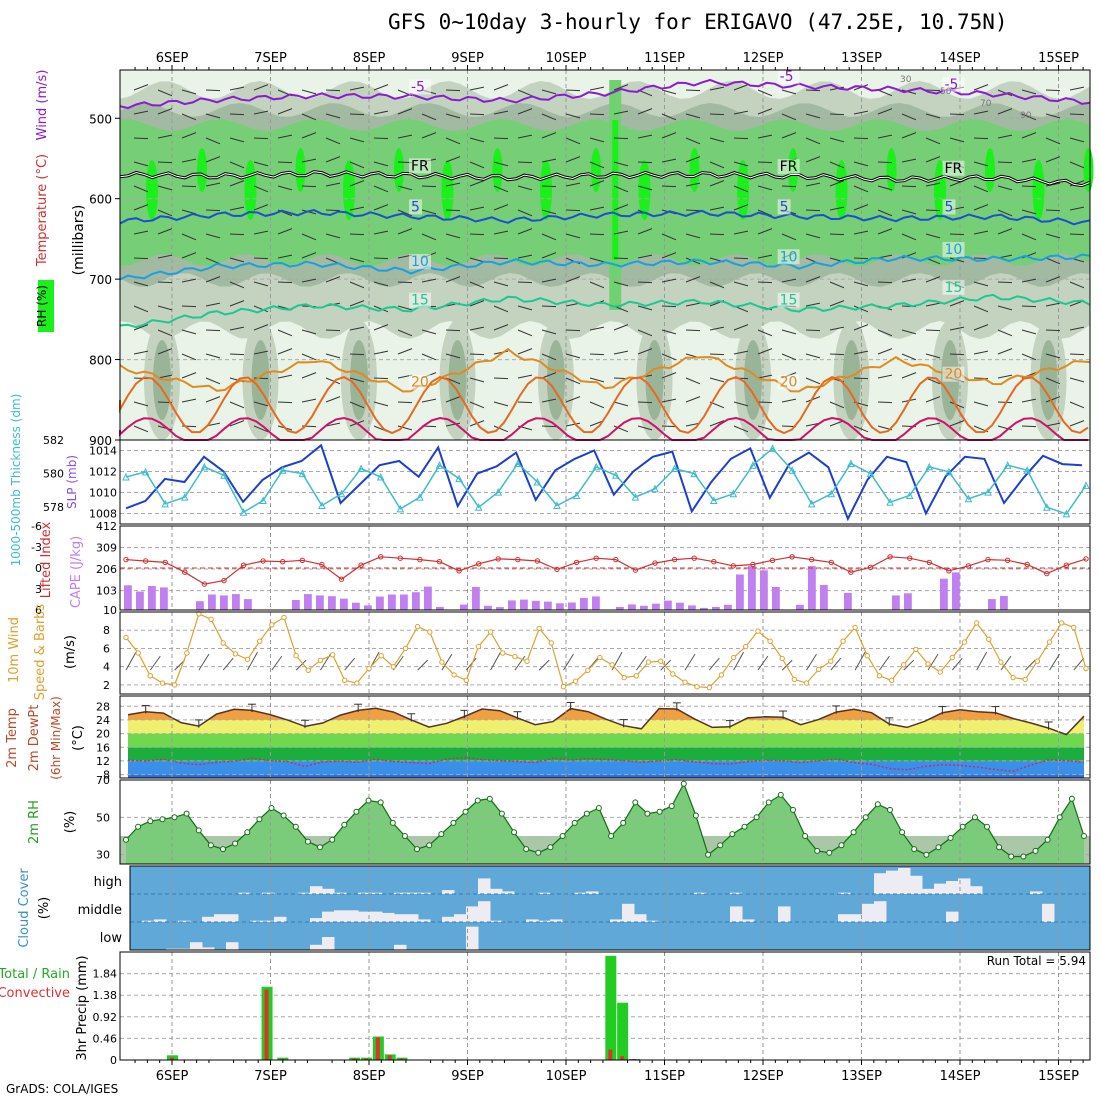 This screenshot has width=1100, height=1100. I want to click on y-axis-label: 3hr Precip (mm), so click(82, 1007).